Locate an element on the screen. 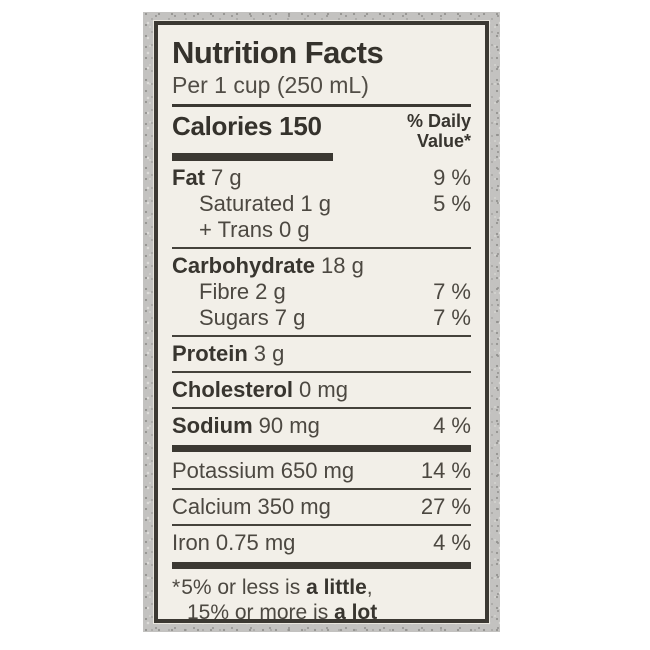 The height and width of the screenshot is (650, 650). nutrient-amount: 0 g is located at coordinates (294, 229).